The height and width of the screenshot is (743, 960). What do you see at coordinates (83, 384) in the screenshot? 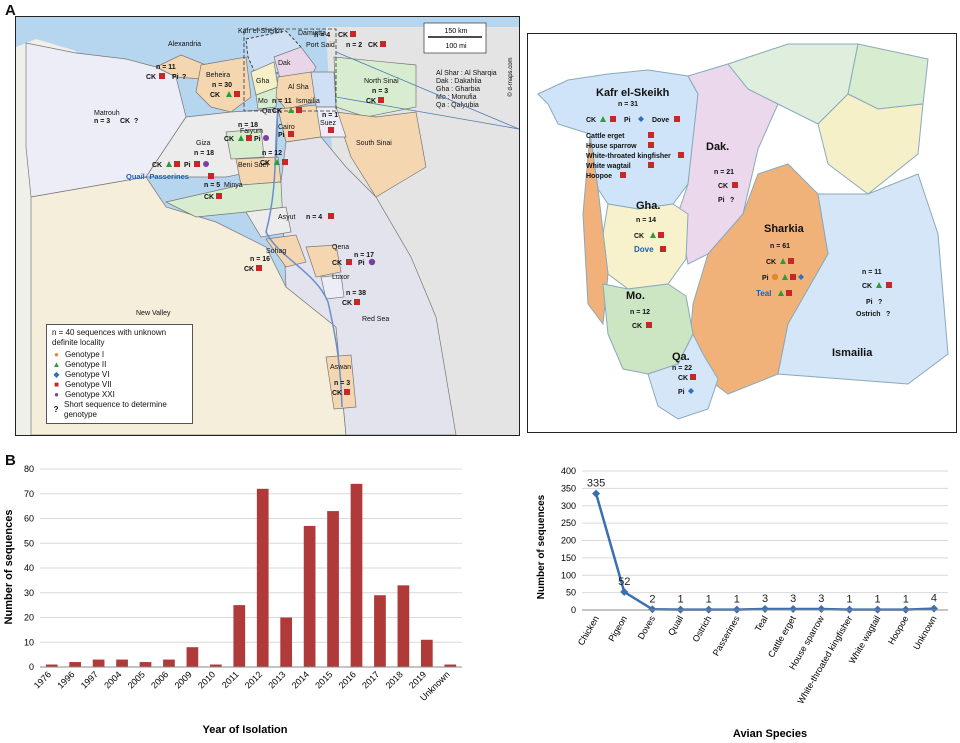
I see `legend-genotype-vii: ■ Genotype VII` at bounding box center [83, 384].